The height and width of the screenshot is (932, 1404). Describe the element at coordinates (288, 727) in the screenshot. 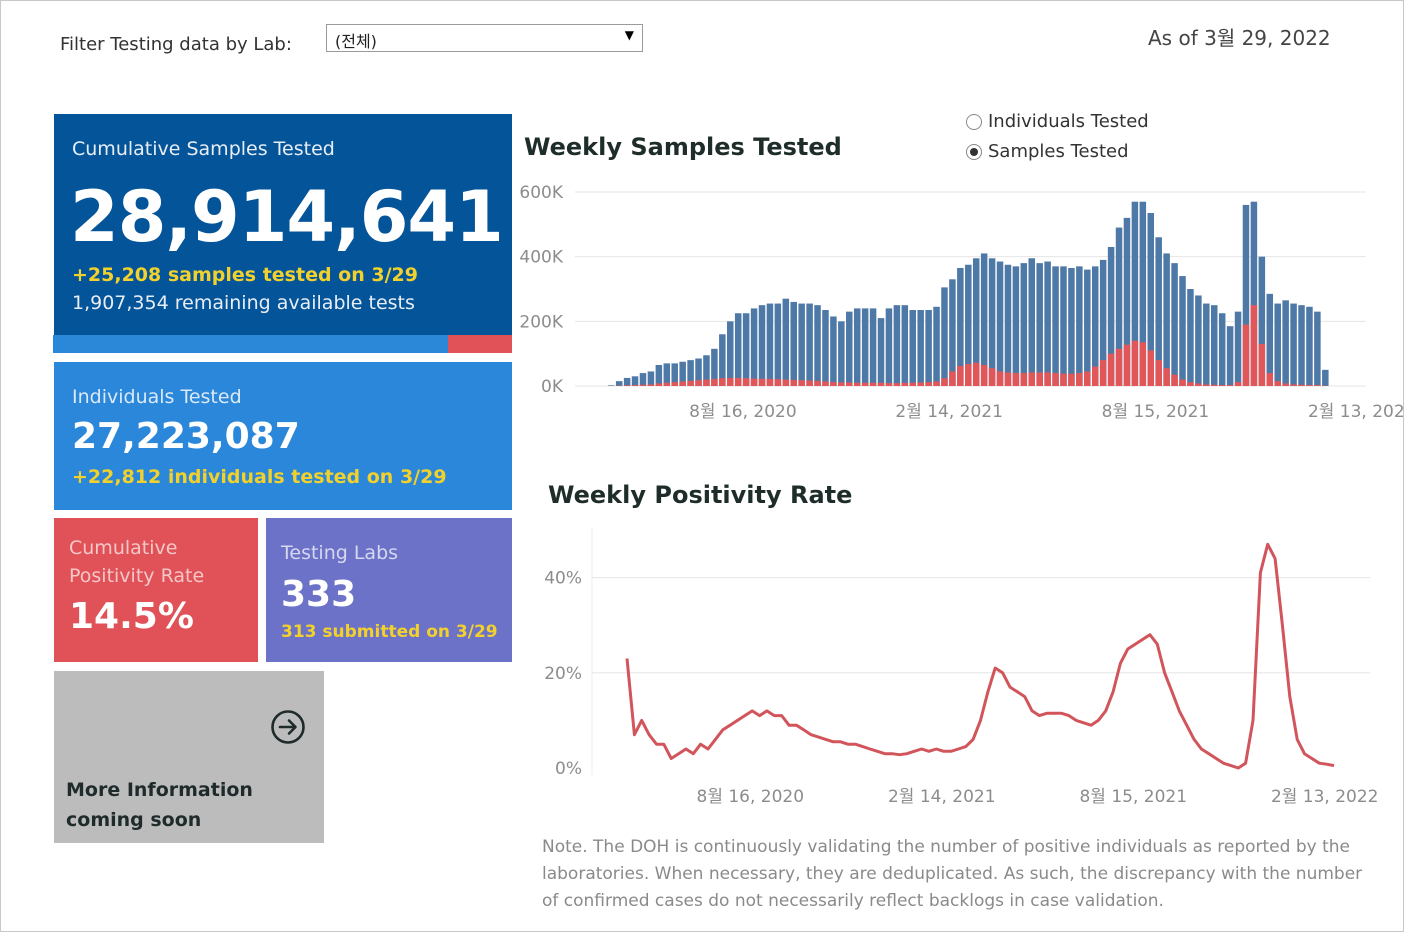

I see `arrow-right-circle-icon` at that location.